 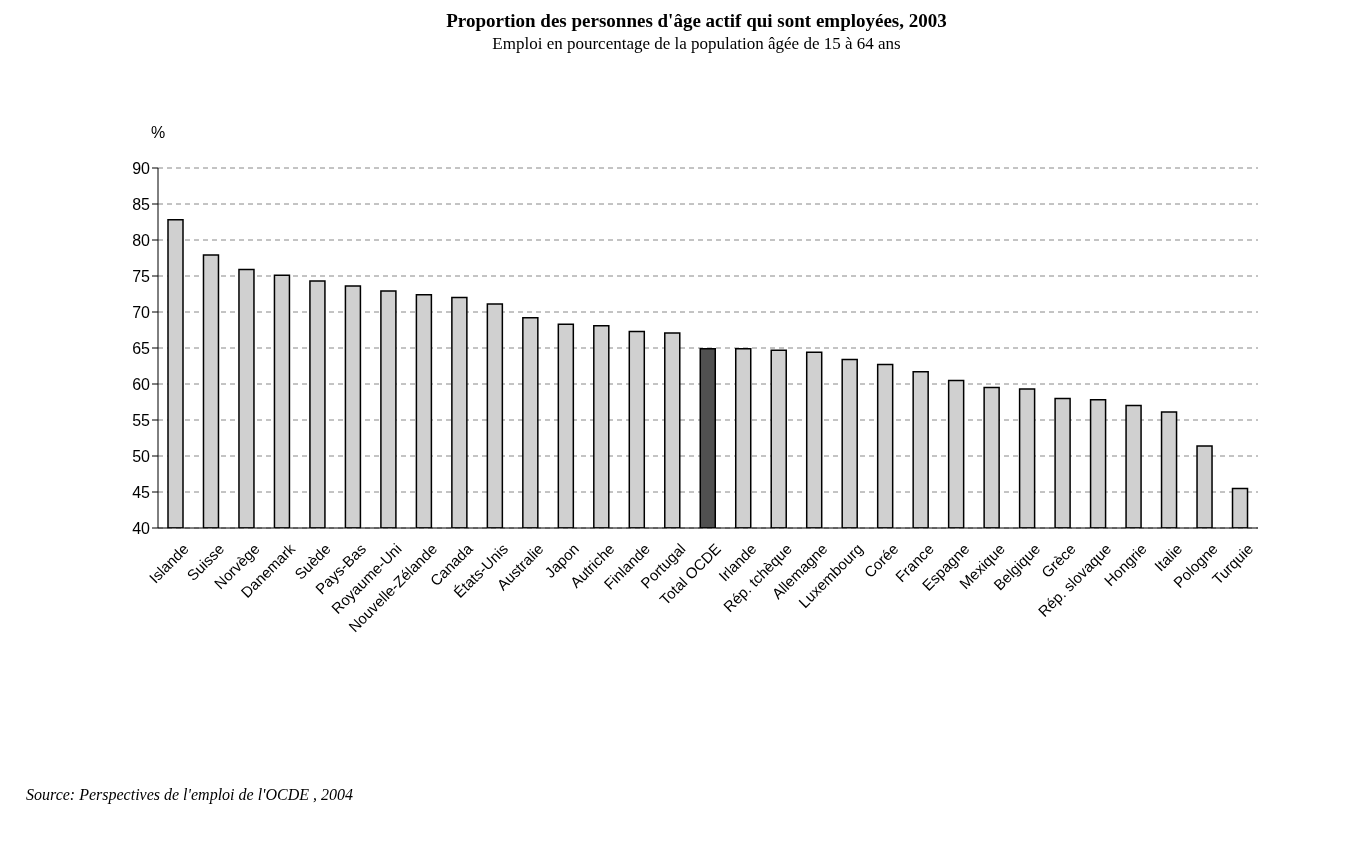 I want to click on chart-title: Proportion des personnes d'âge actif qui sont employées, 2003, so click(x=696, y=21).